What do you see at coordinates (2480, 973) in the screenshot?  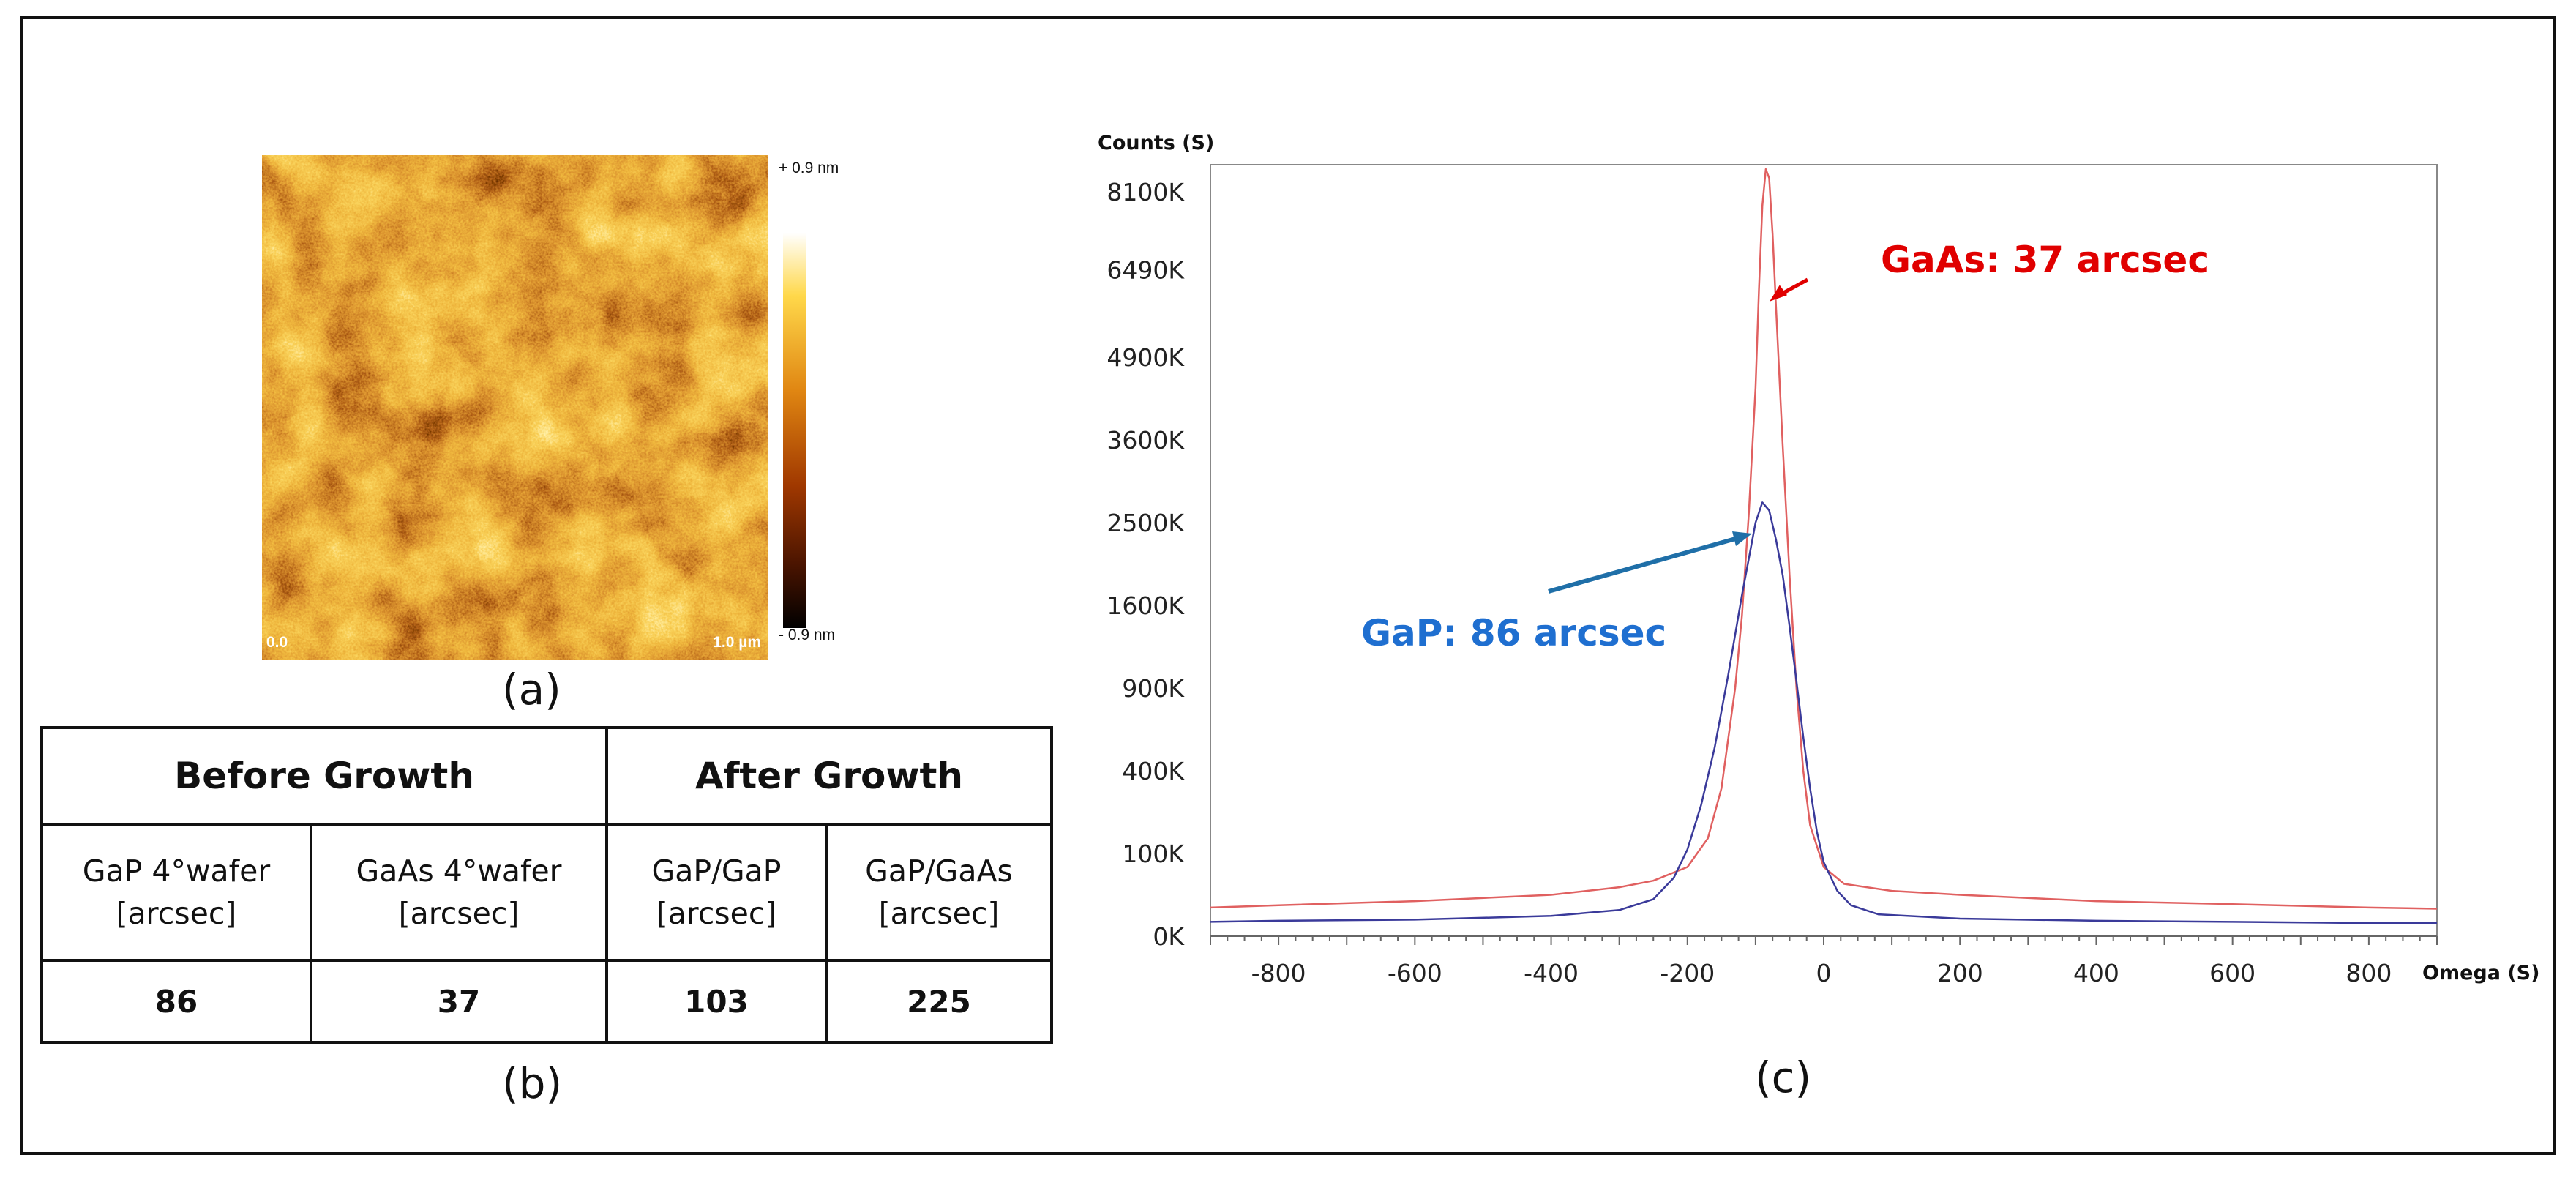 I see `x-axis-label: Omega (S)` at bounding box center [2480, 973].